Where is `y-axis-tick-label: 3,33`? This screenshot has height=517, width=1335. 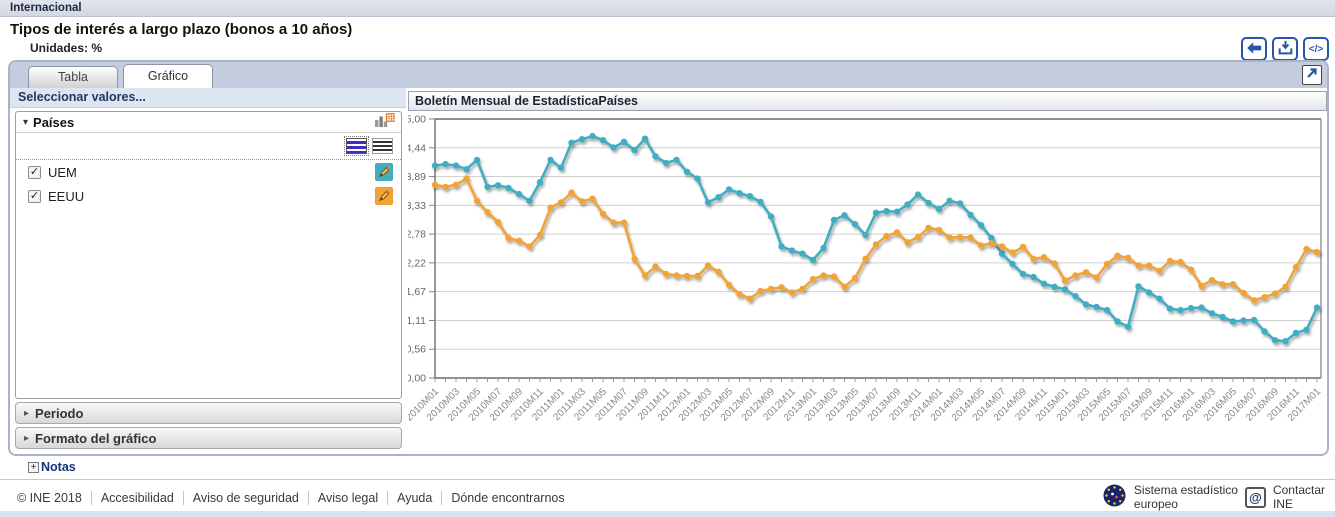
y-axis-tick-label: 3,33 is located at coordinates (417, 206).